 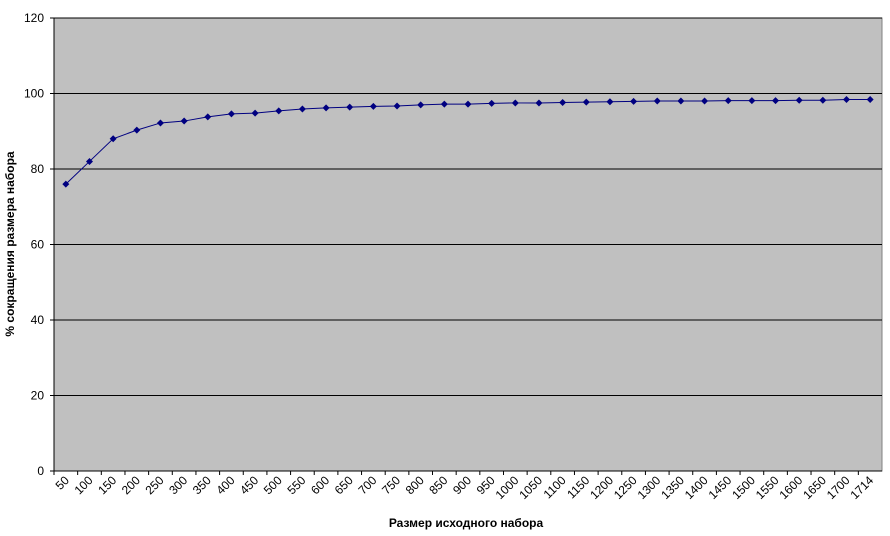 What do you see at coordinates (530, 487) in the screenshot?
I see `x-tick-label: 1050` at bounding box center [530, 487].